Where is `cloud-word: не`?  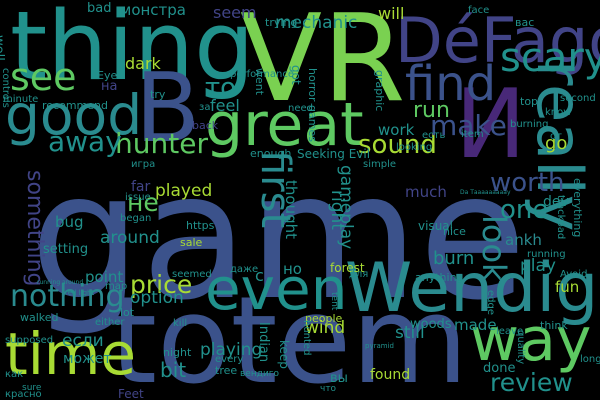
cloud-word: не is located at coordinates (143, 202).